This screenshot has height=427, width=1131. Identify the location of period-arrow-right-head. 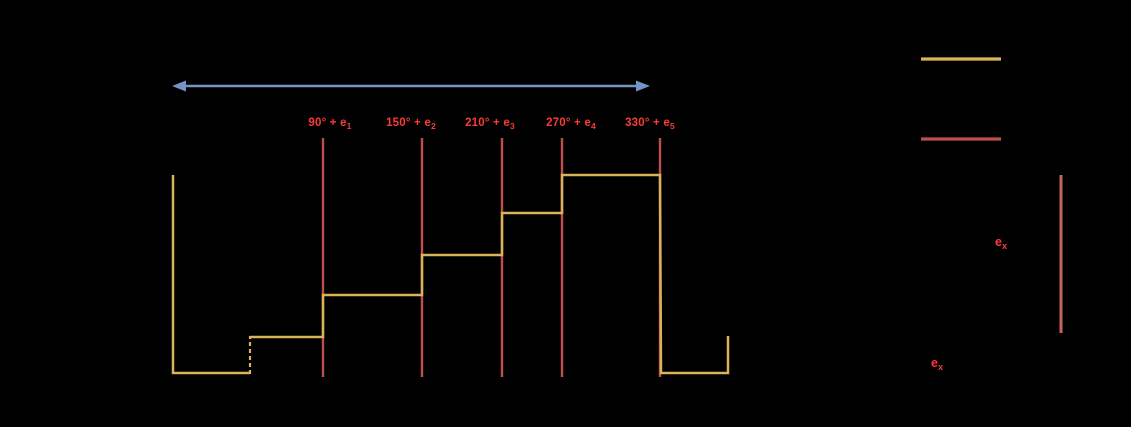
(643, 86).